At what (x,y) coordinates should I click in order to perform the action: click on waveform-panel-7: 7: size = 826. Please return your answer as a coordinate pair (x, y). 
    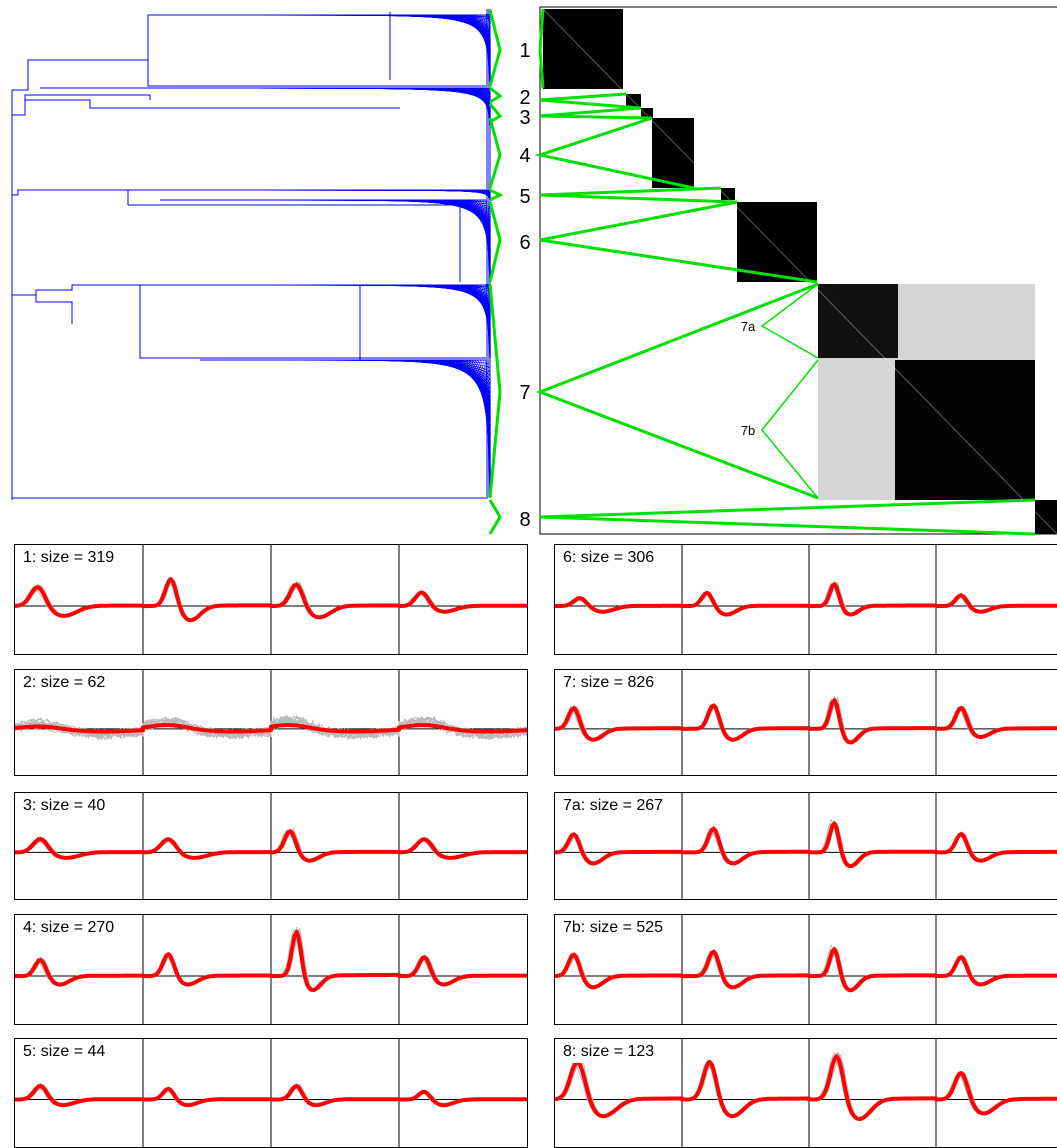
    Looking at the image, I should click on (805, 722).